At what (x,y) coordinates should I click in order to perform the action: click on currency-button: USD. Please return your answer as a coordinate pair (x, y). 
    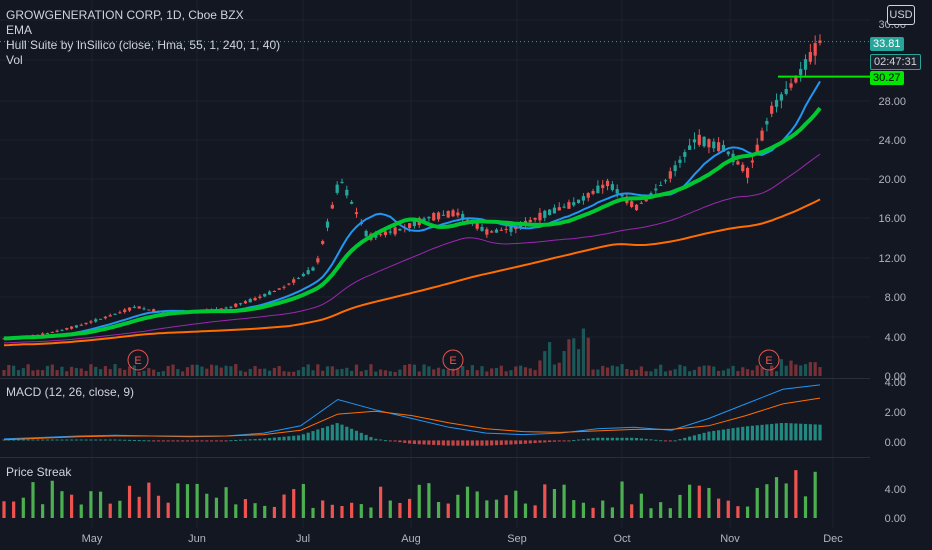
    Looking at the image, I should click on (901, 15).